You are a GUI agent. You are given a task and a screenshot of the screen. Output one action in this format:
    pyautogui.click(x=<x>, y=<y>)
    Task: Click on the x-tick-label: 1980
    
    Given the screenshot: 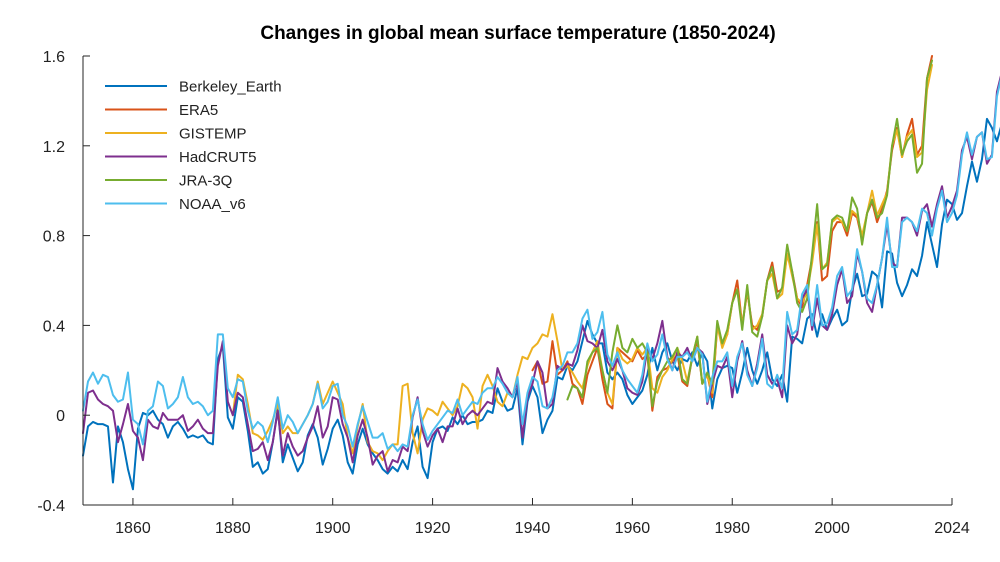 What is the action you would take?
    pyautogui.click(x=732, y=528)
    